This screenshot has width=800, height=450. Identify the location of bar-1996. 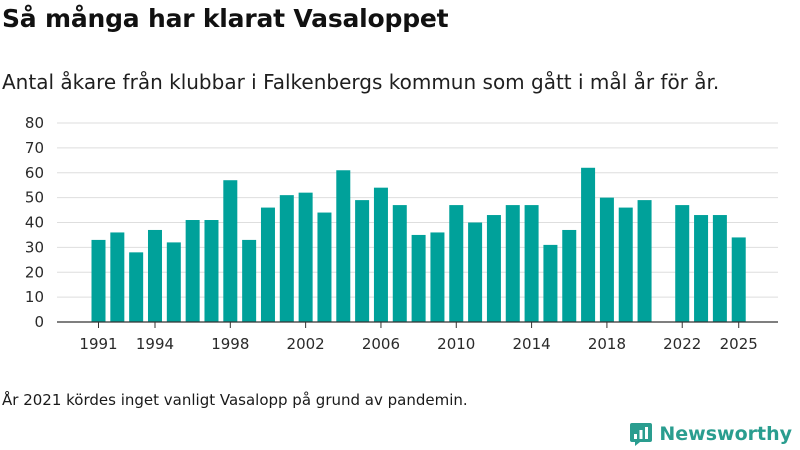
(192, 271).